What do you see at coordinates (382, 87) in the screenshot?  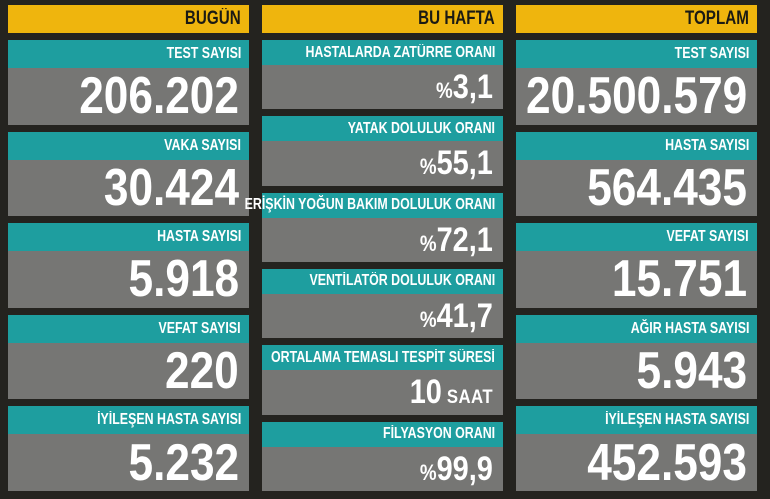 I see `stat-value-bar: %3,1` at bounding box center [382, 87].